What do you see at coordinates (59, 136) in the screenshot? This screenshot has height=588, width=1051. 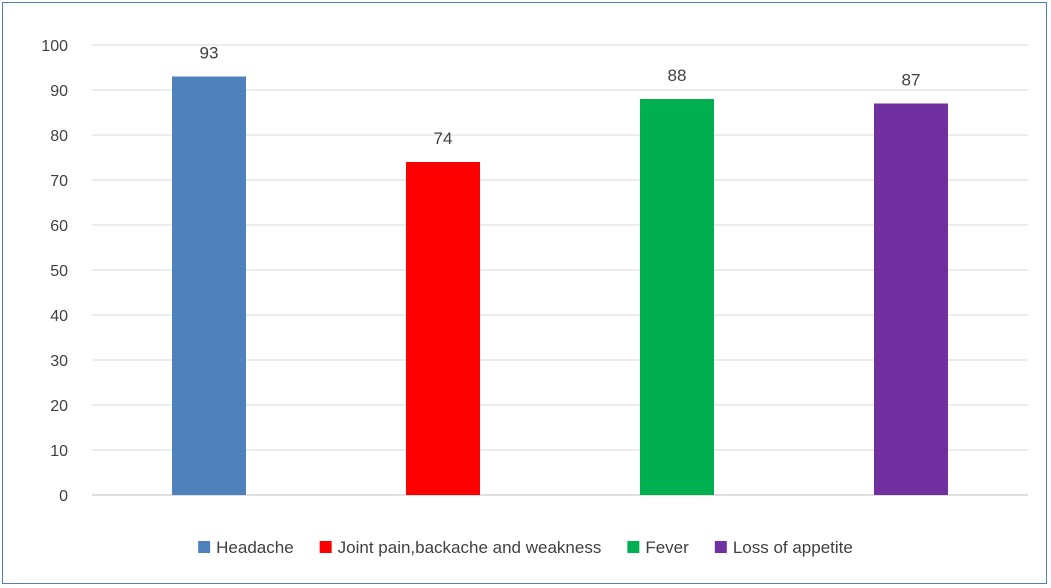 I see `y-tick-label-80: 80` at bounding box center [59, 136].